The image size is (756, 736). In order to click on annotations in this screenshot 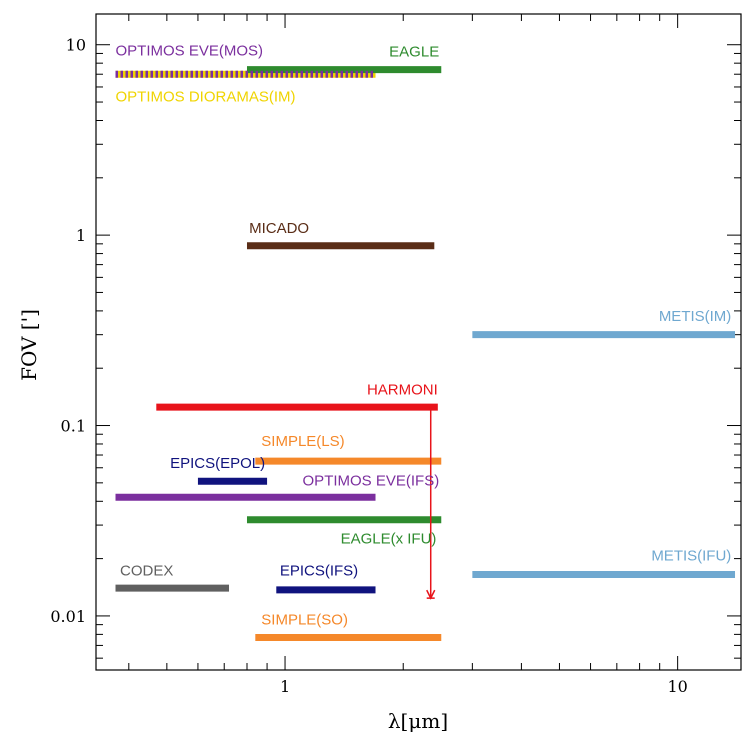, I will do `click(431, 503)`.